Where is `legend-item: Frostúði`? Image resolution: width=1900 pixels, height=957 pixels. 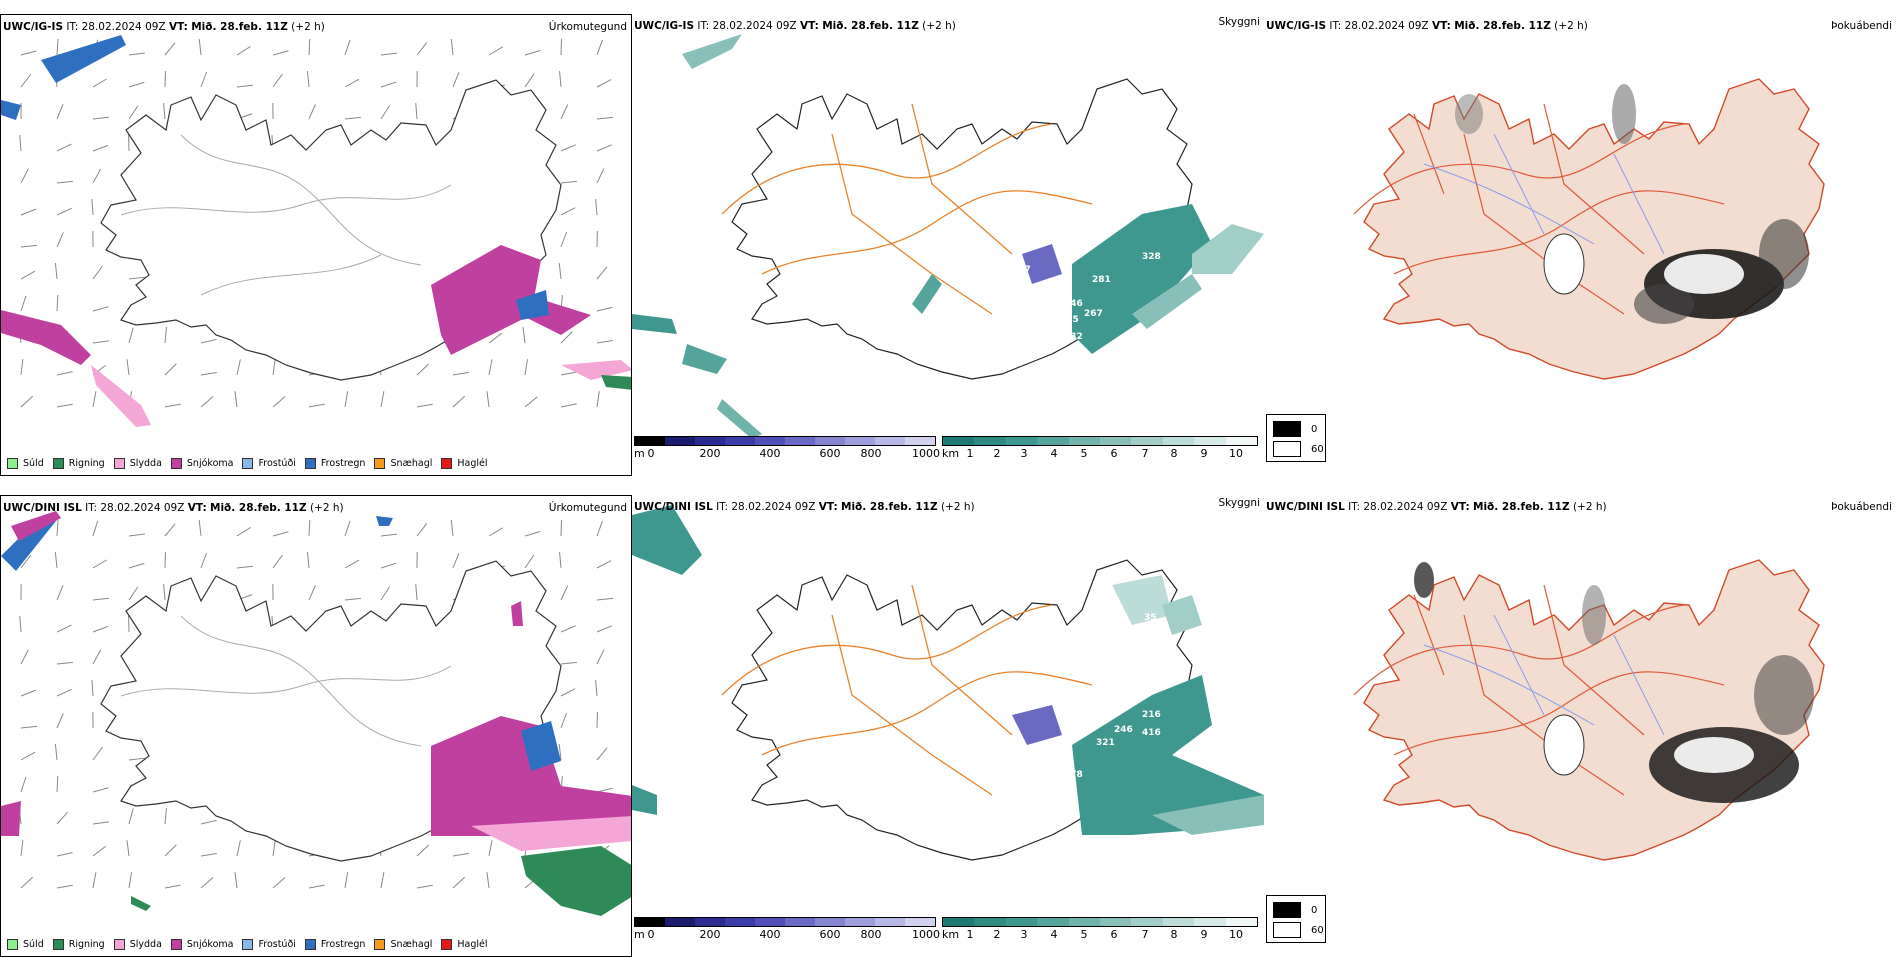 legend-item: Frostúði is located at coordinates (268, 944).